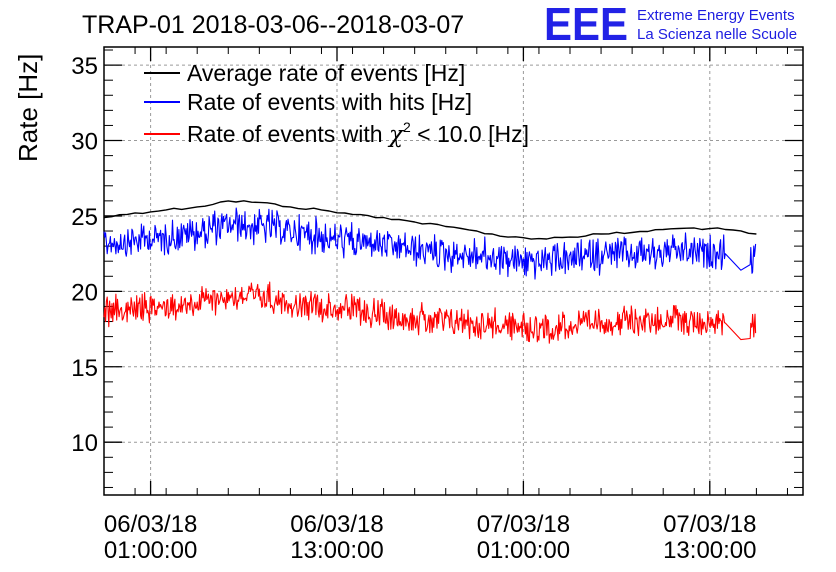 The width and height of the screenshot is (836, 572). Describe the element at coordinates (150, 550) in the screenshot. I see `x-tick-time-0: 01:00:00` at that location.